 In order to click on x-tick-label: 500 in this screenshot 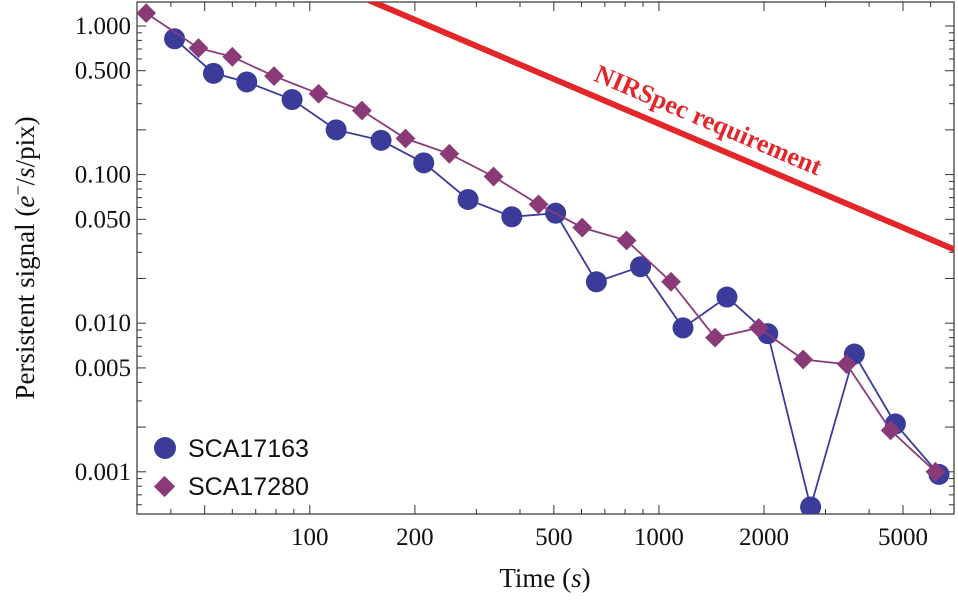, I will do `click(554, 537)`.